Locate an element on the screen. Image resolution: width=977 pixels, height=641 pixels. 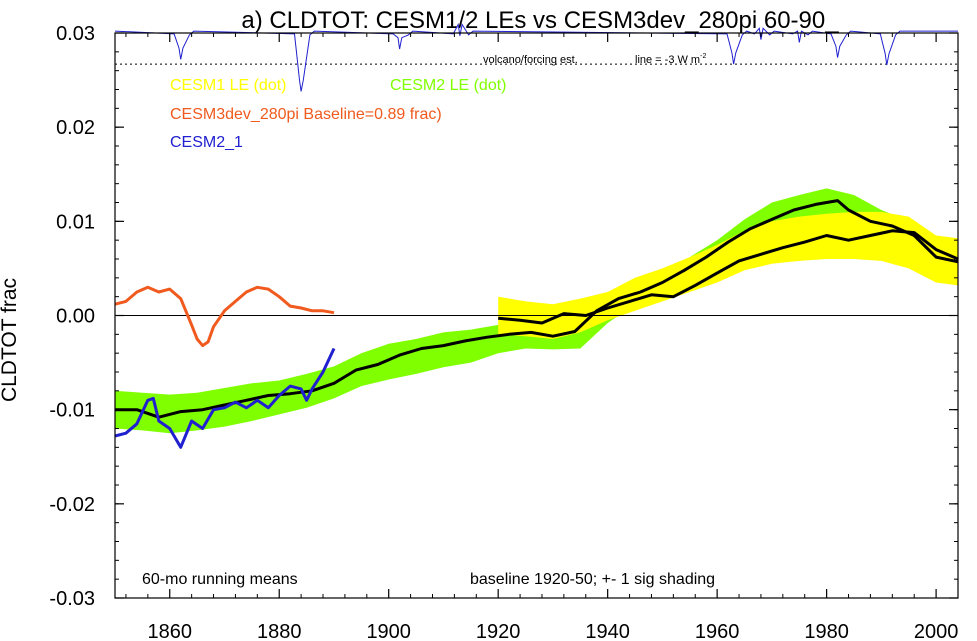
legend-cesm2-le: CESM2 LE (dot) is located at coordinates (448, 85).